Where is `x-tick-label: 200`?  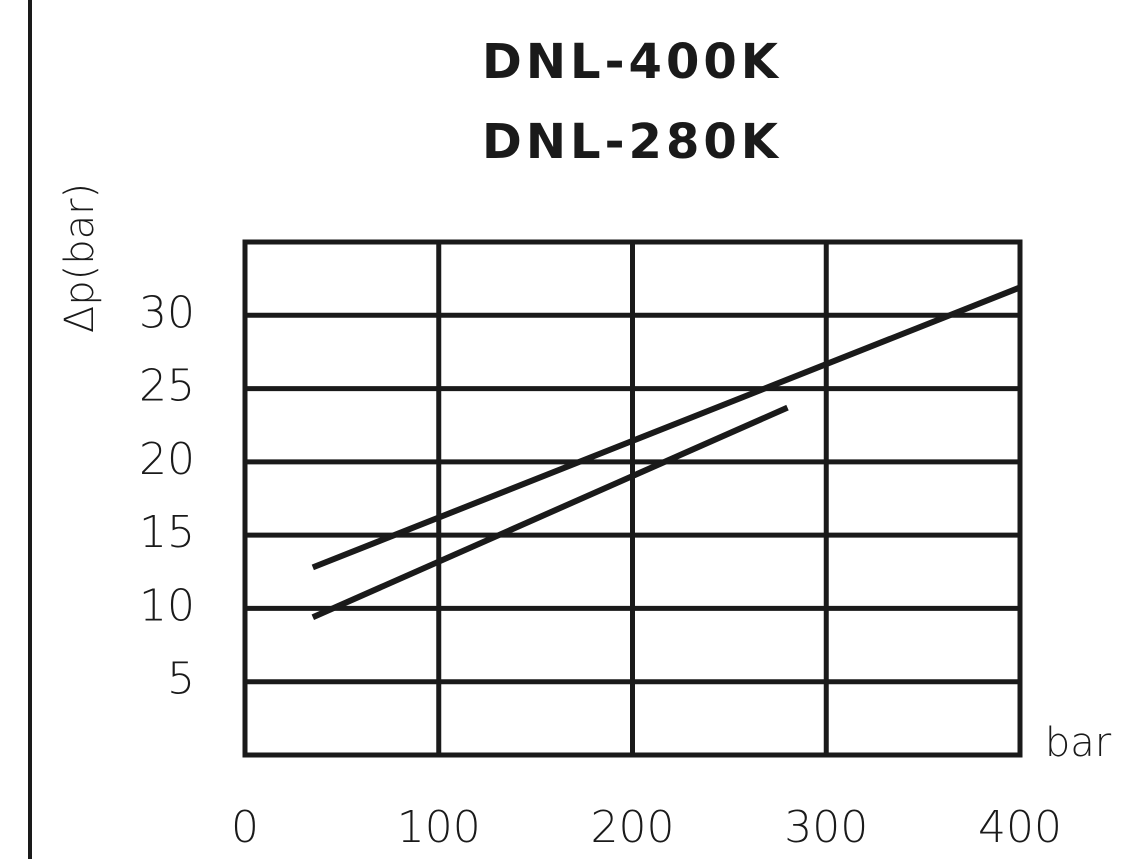
x-tick-label: 200 is located at coordinates (633, 827).